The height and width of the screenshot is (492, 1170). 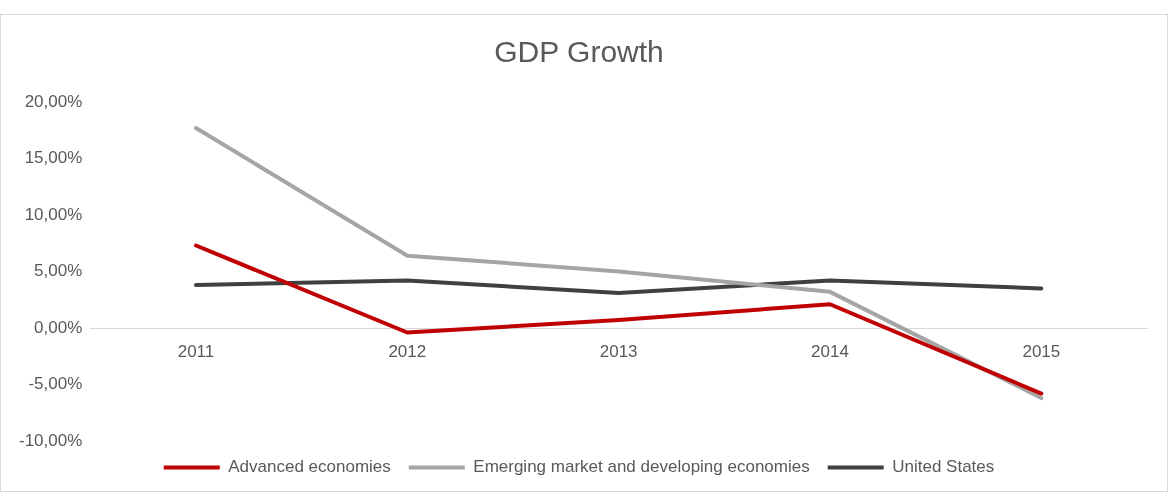 I want to click on y-tick-label: 5,00%, so click(x=58, y=271).